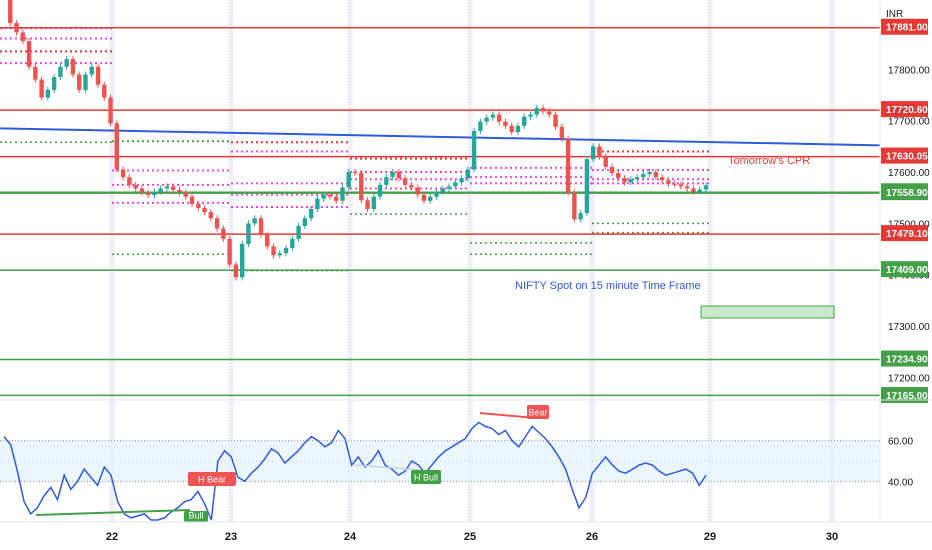 Image resolution: width=932 pixels, height=550 pixels. I want to click on divergence-tag-label: H Bear, so click(212, 480).